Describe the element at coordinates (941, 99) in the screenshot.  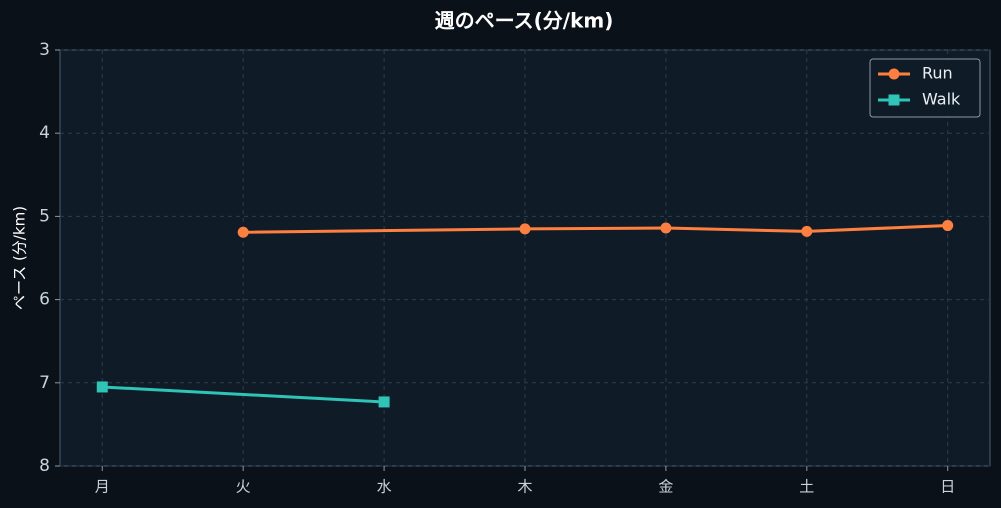
I see `legend-label: Walk` at that location.